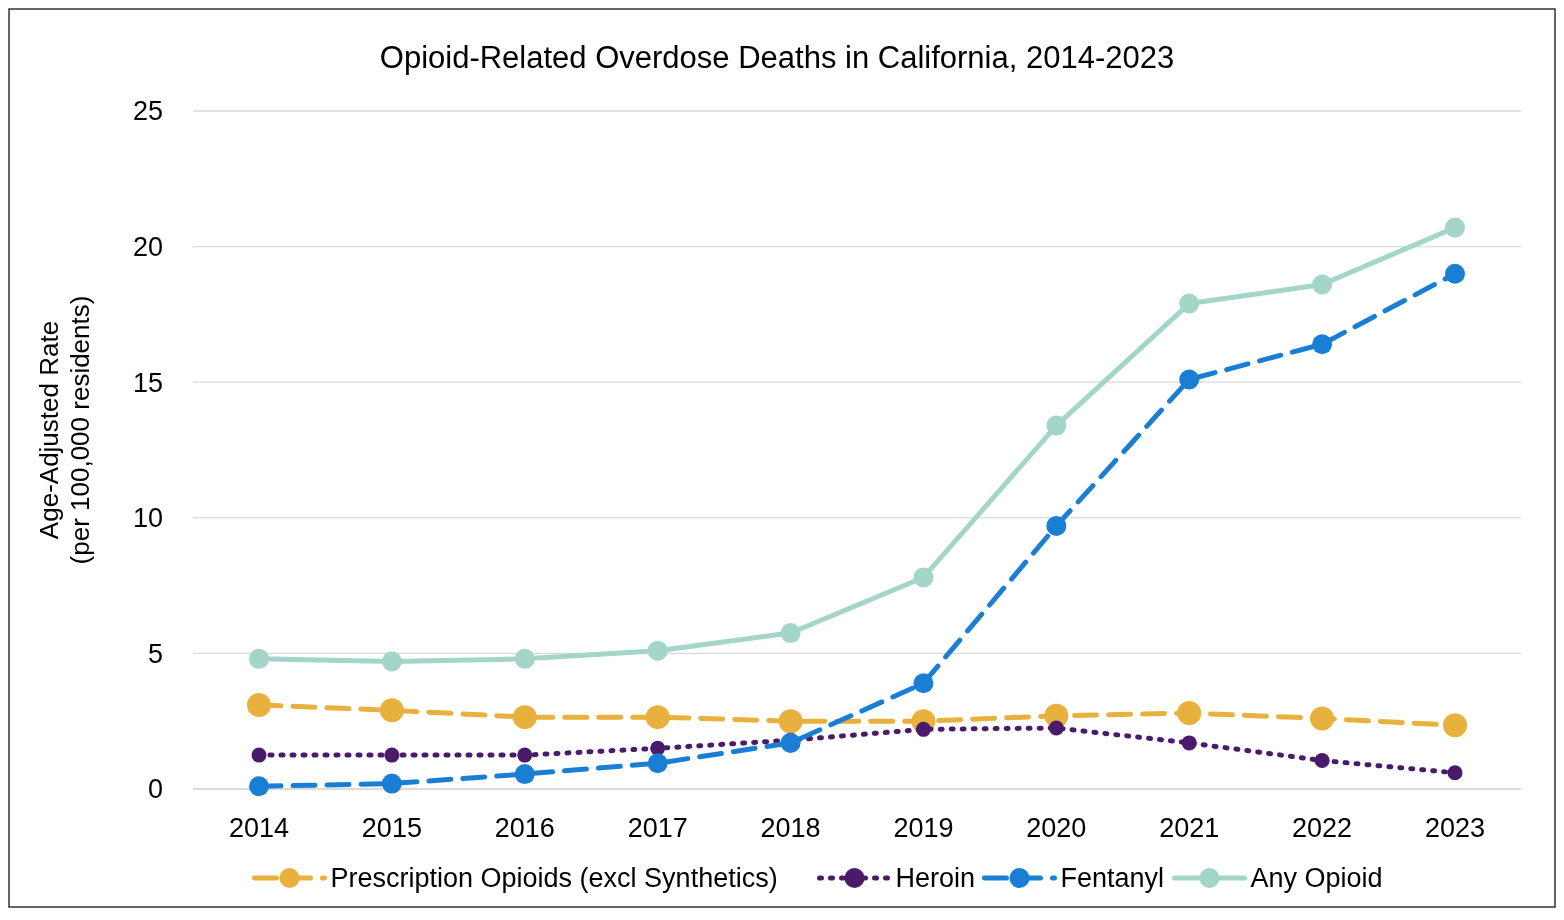 The image size is (1564, 920). What do you see at coordinates (1455, 828) in the screenshot?
I see `x-tick-label: 2023` at bounding box center [1455, 828].